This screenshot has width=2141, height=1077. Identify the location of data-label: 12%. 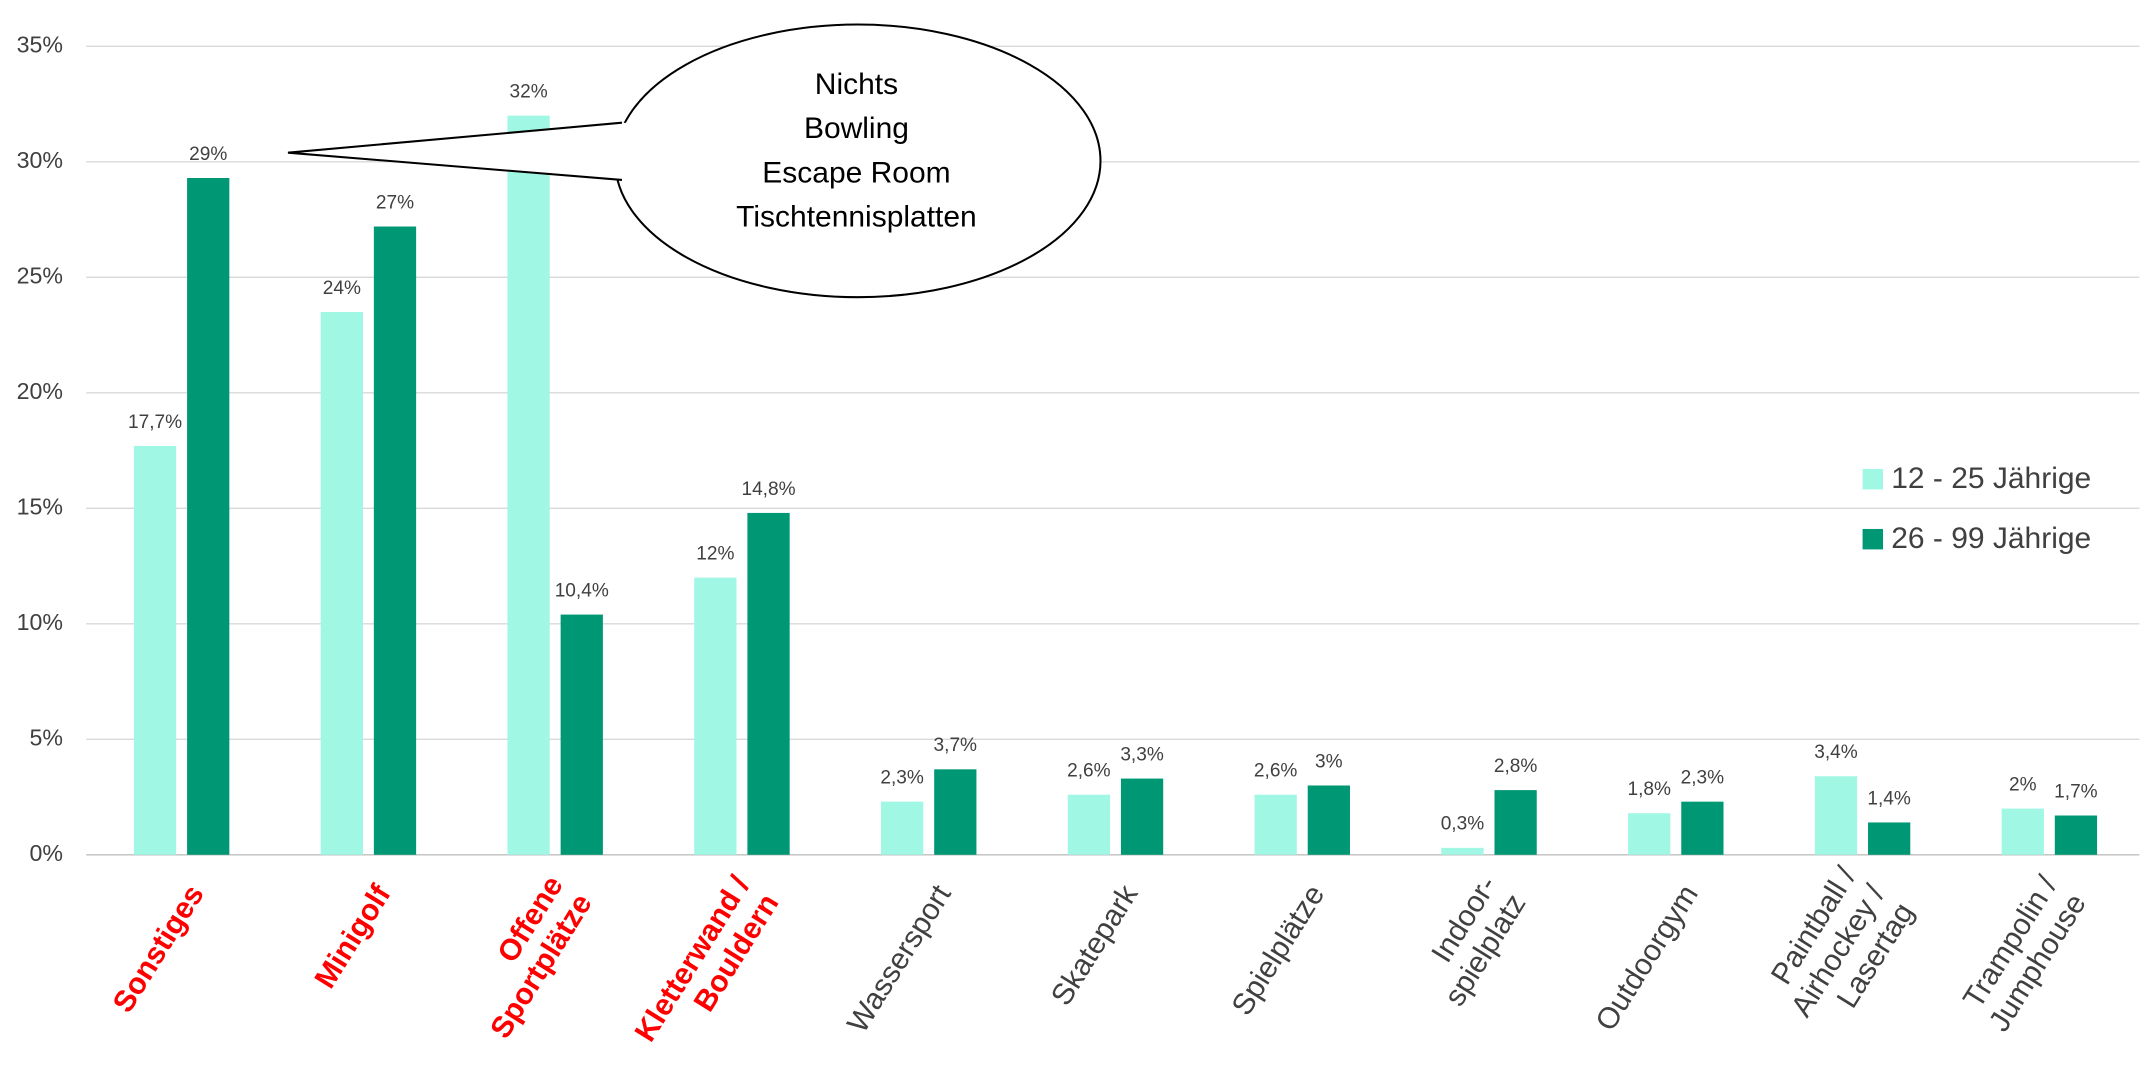
(715, 553).